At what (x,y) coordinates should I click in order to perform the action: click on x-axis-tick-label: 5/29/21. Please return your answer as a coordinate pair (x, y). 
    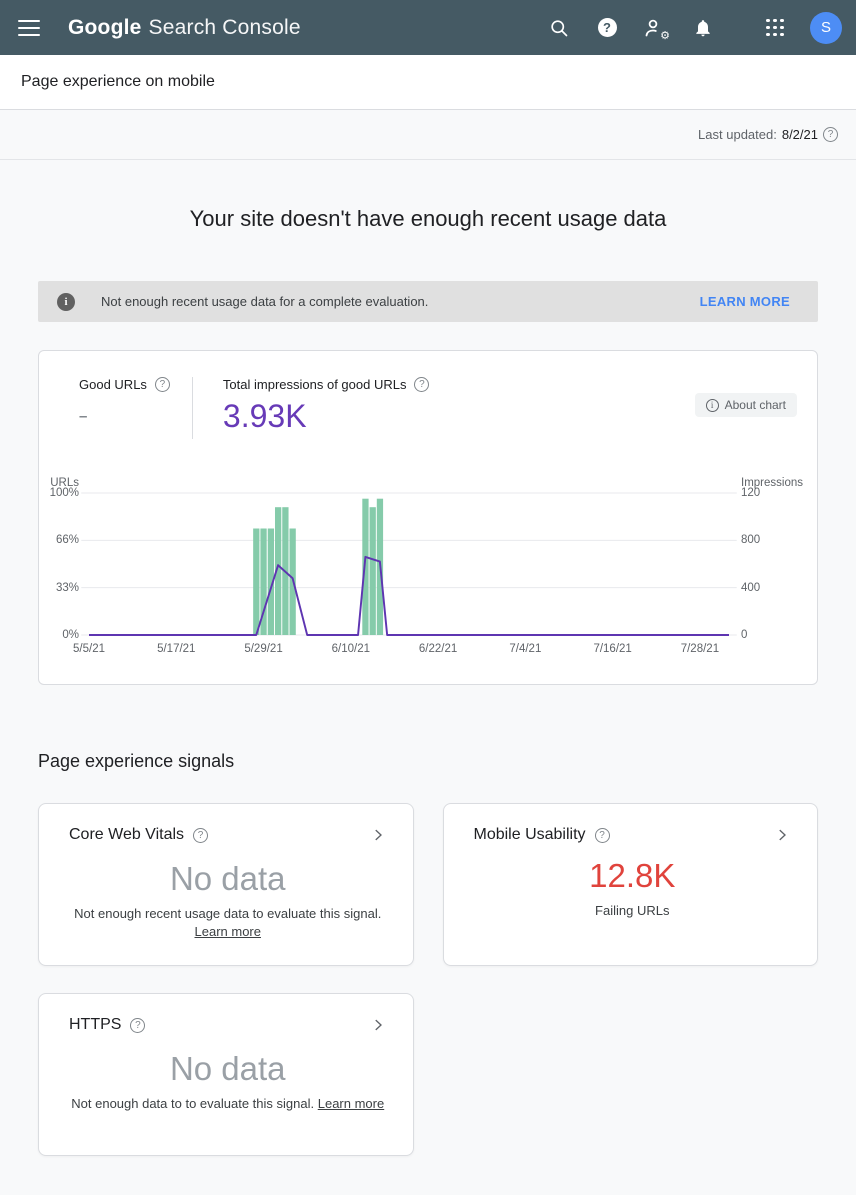
    Looking at the image, I should click on (263, 649).